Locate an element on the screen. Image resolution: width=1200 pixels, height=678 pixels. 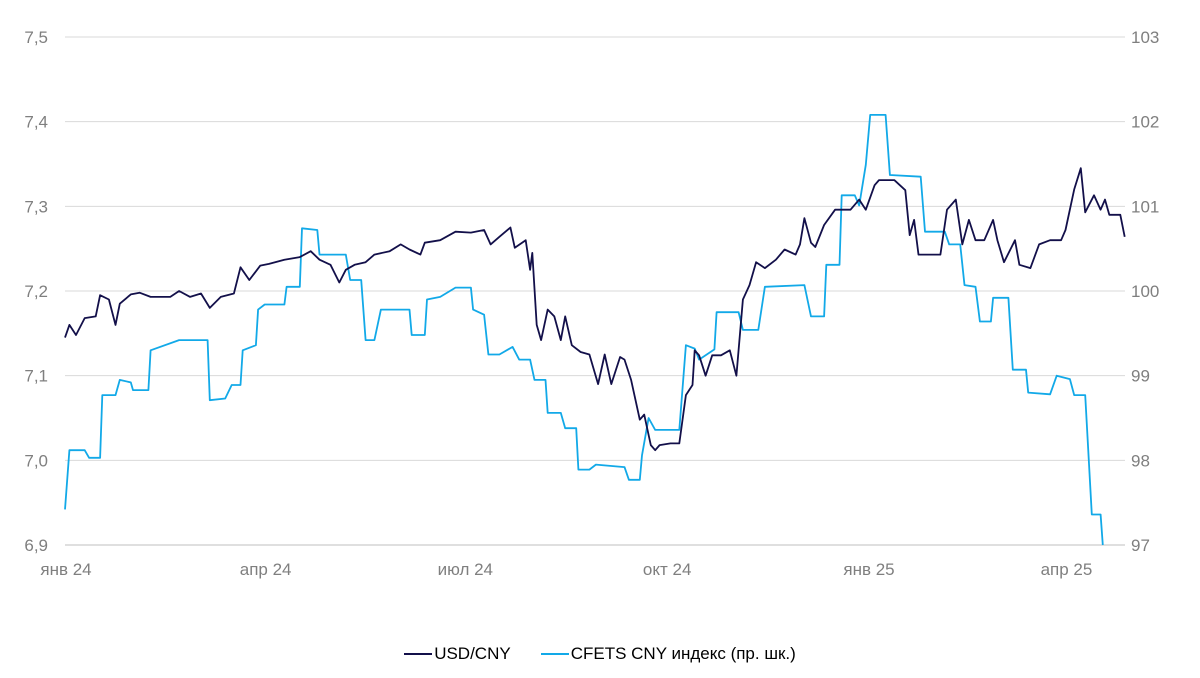
left-tick-label: 7,1 is located at coordinates (36, 376).